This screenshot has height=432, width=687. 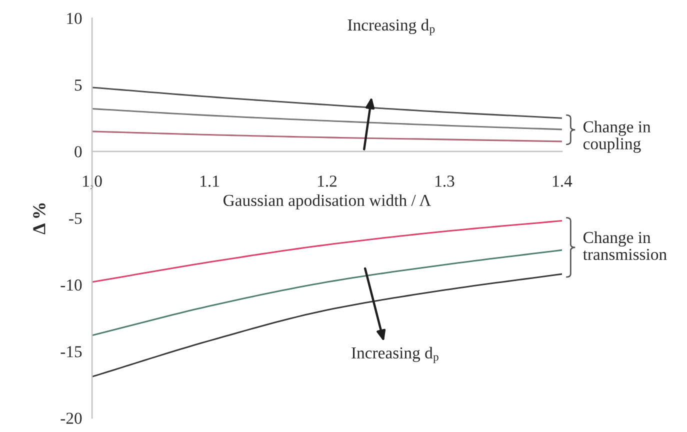 What do you see at coordinates (71, 285) in the screenshot?
I see `y-tick-label: -10` at bounding box center [71, 285].